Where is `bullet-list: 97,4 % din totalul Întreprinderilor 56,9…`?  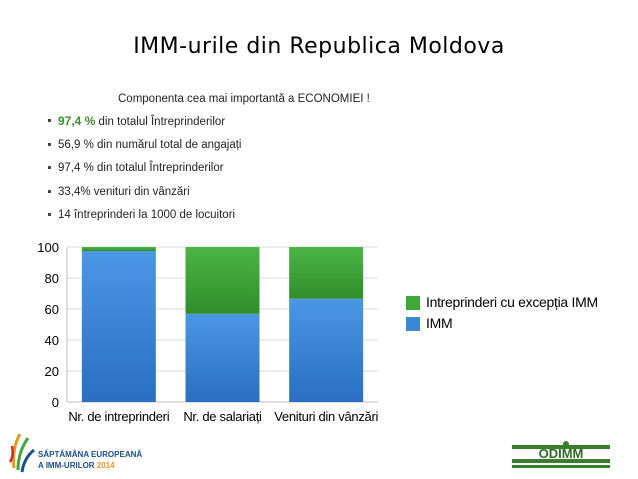
bullet-list: 97,4 % din totalul Întreprinderilor 56,9… is located at coordinates (144, 169).